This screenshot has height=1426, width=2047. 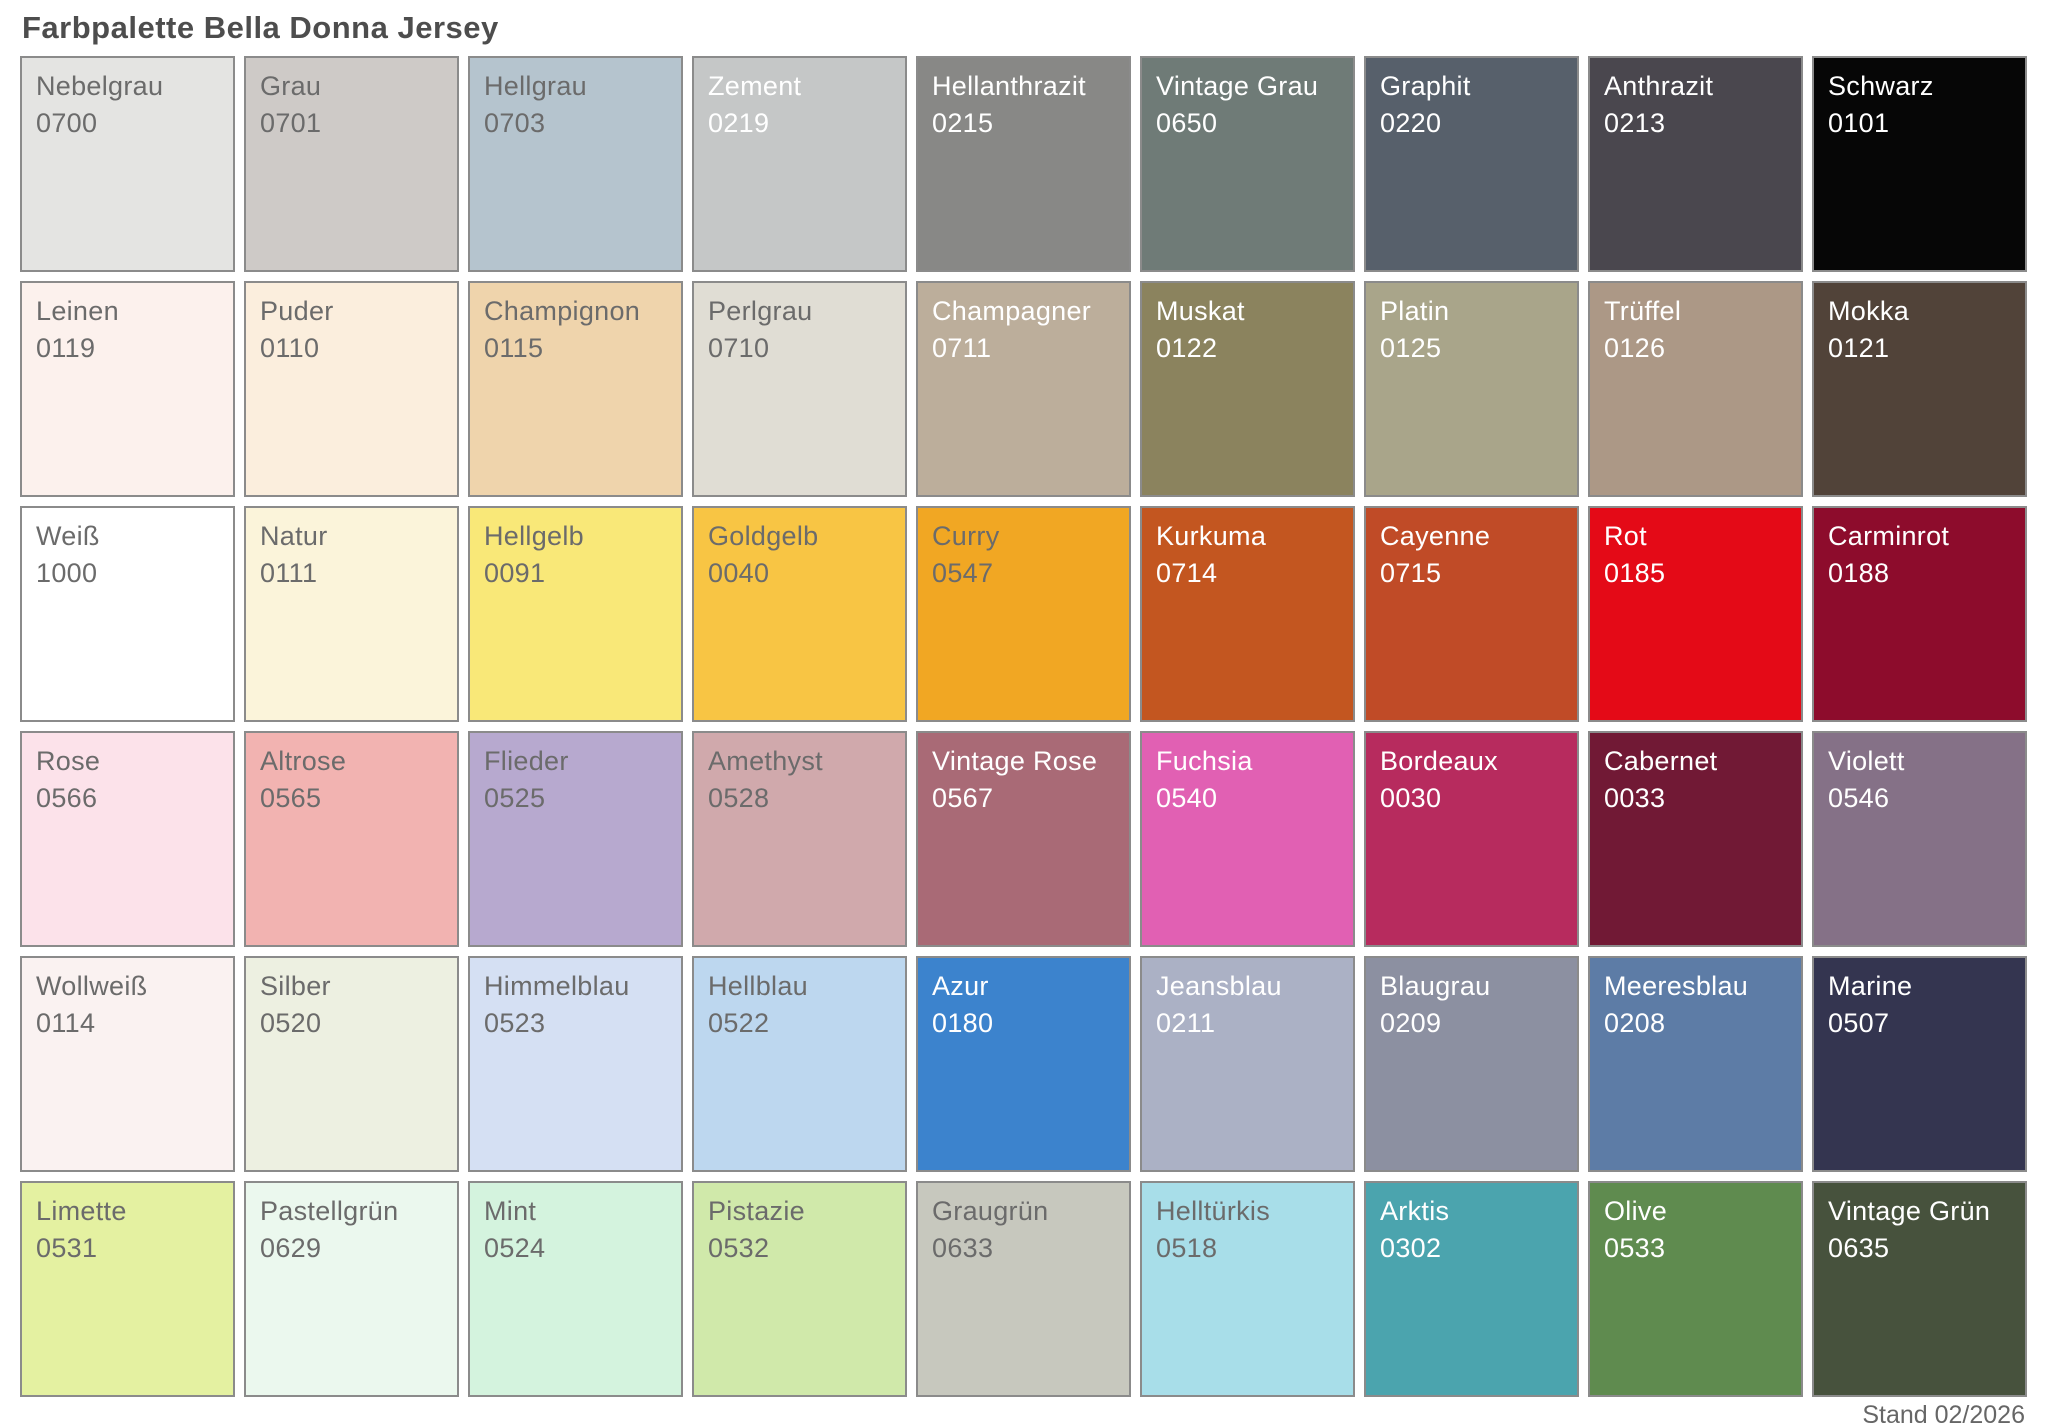 What do you see at coordinates (963, 123) in the screenshot?
I see `swatch-code: 0215` at bounding box center [963, 123].